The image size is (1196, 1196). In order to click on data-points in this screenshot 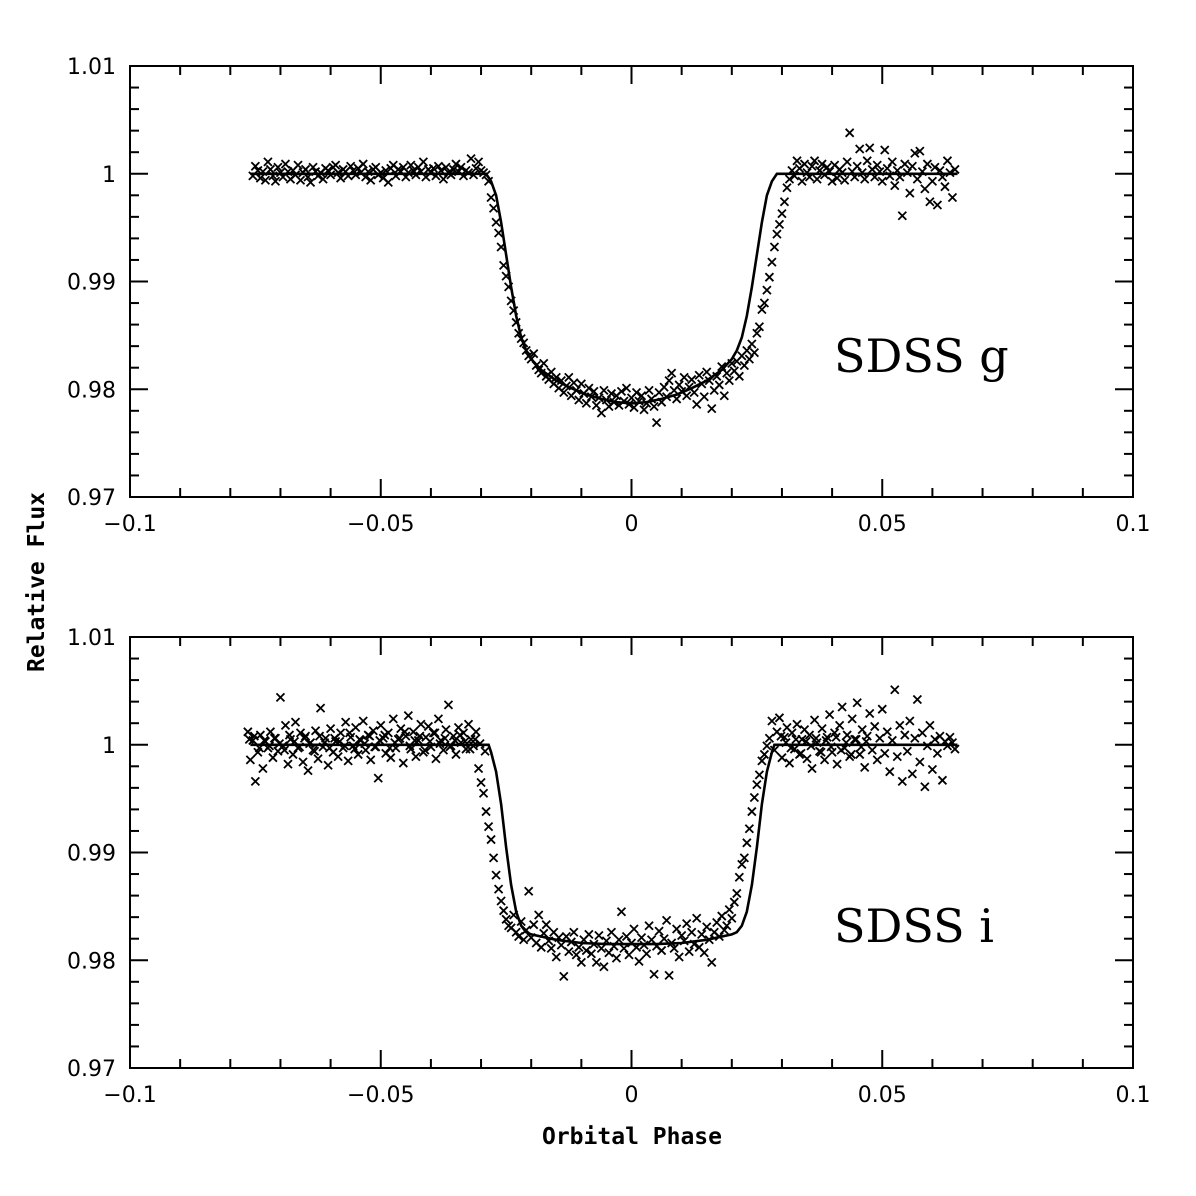, I will do `click(604, 278)`.